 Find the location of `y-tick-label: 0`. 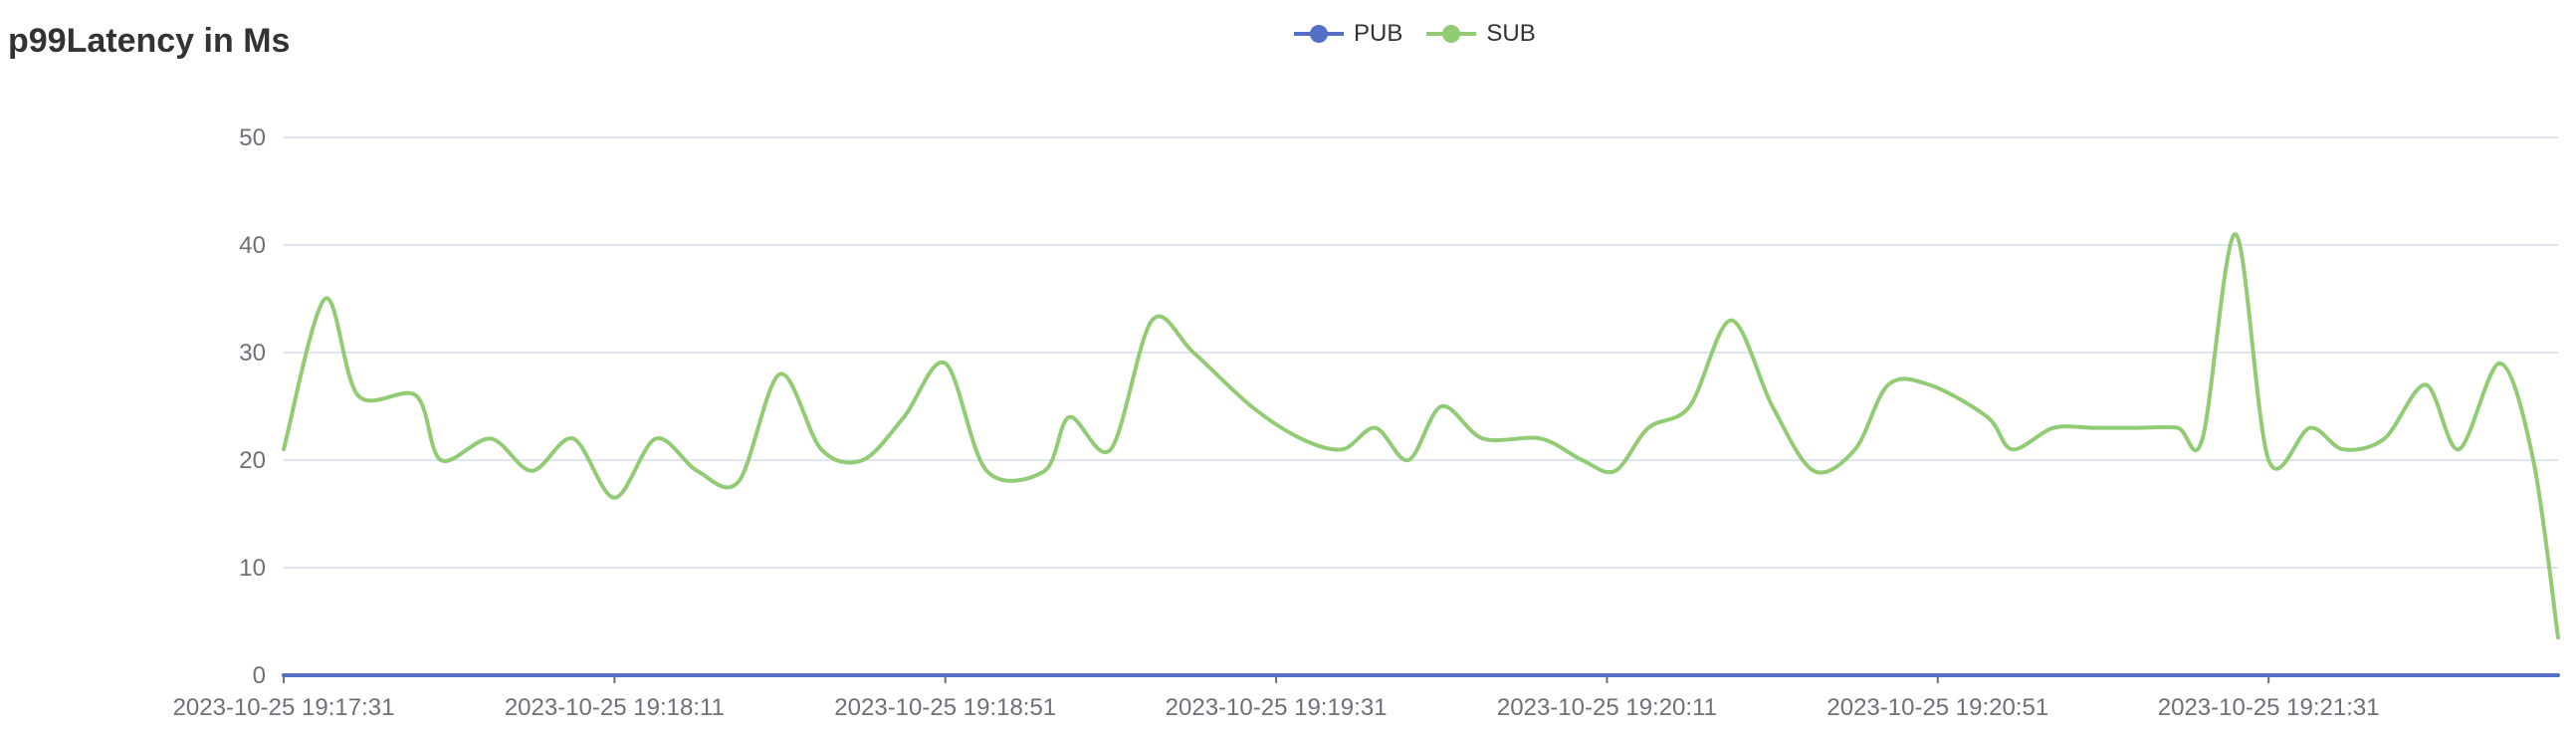

y-tick-label: 0 is located at coordinates (259, 676).